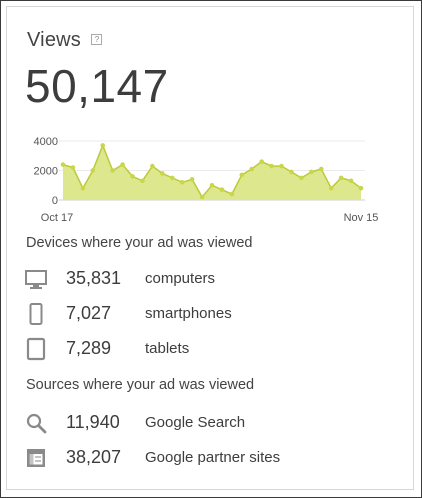 This screenshot has width=422, height=498. What do you see at coordinates (94, 278) in the screenshot?
I see `computers-count: 35,831` at bounding box center [94, 278].